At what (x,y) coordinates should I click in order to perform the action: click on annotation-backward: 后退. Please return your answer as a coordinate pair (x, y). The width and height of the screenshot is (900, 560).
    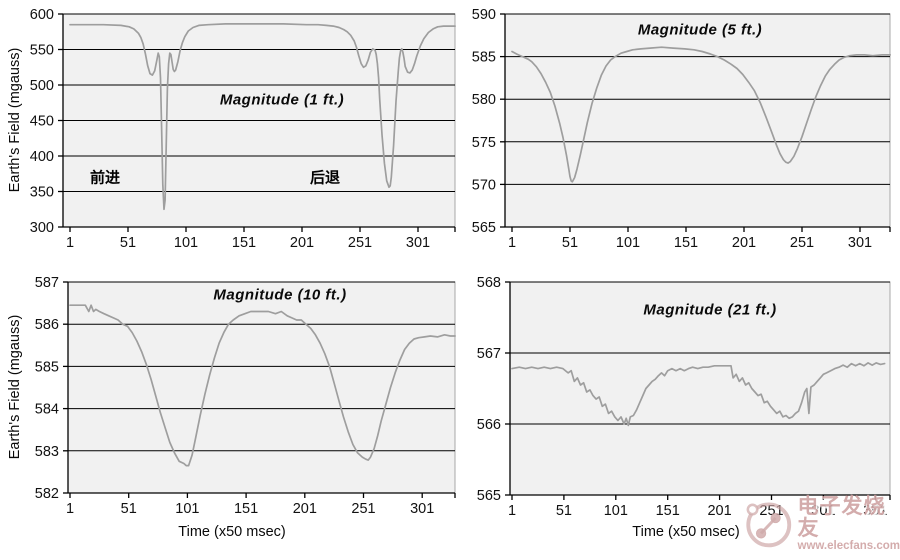
    Looking at the image, I should click on (325, 178).